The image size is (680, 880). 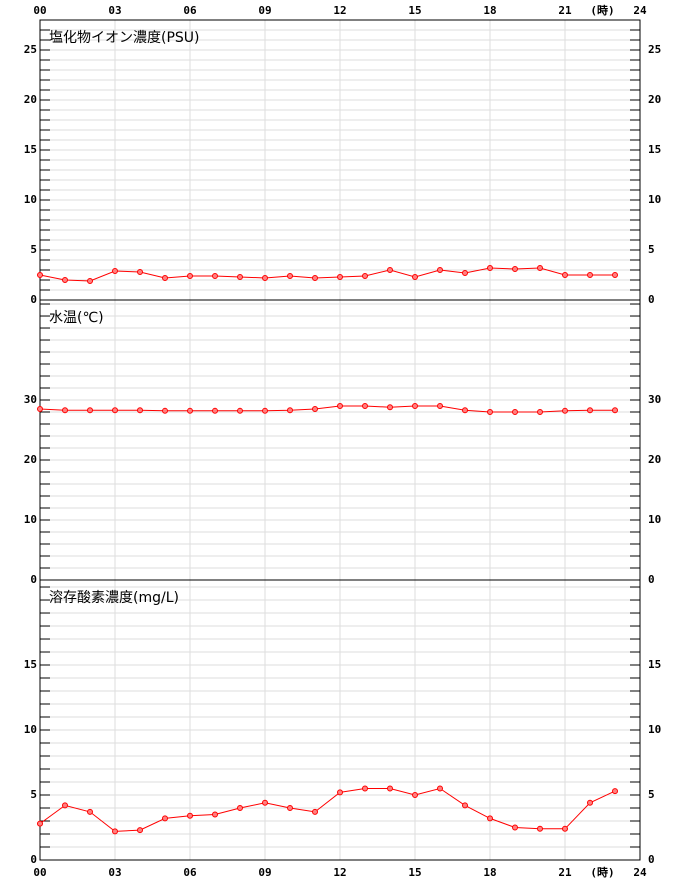 I want to click on y-tick-label: 25, so click(x=30, y=49).